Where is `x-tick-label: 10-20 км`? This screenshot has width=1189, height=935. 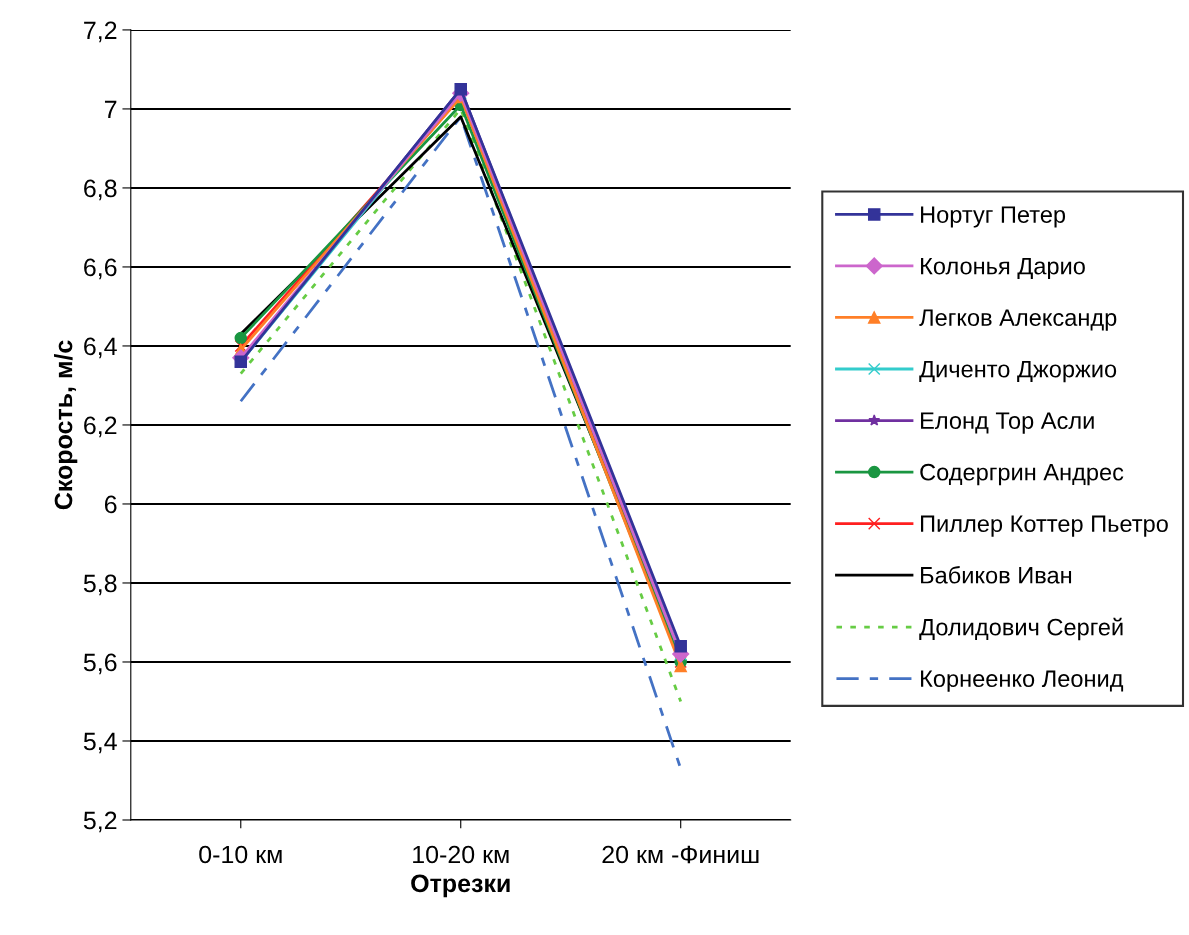 x-tick-label: 10-20 км is located at coordinates (461, 854).